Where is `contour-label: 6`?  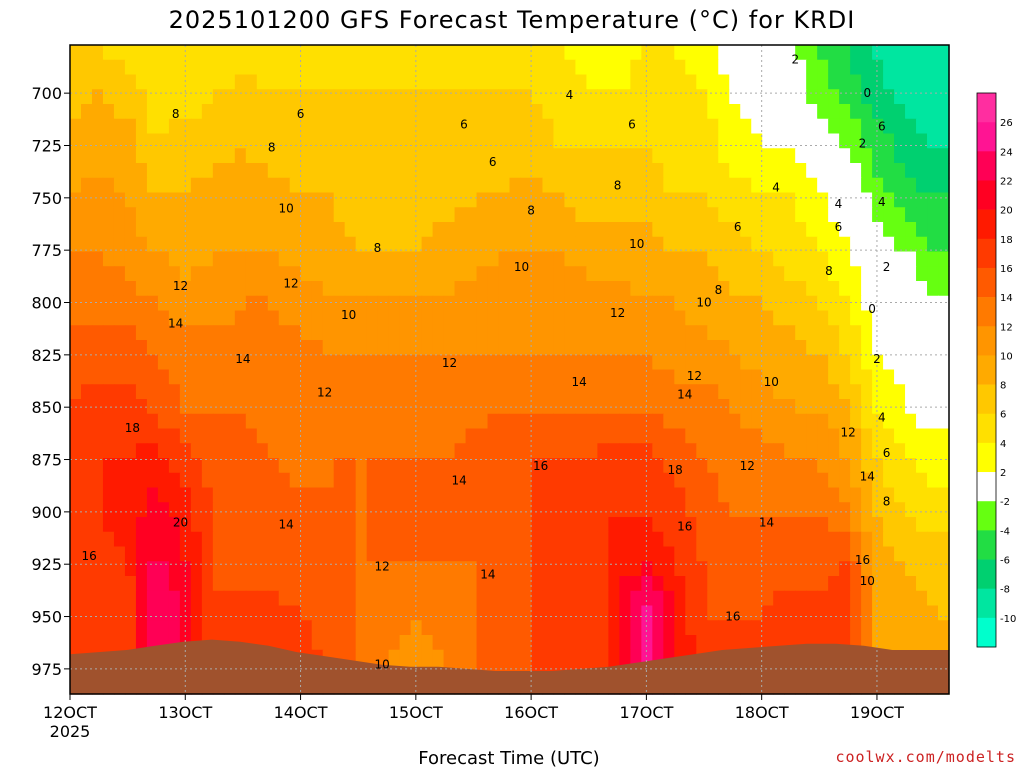
contour-label: 6 is located at coordinates (301, 114).